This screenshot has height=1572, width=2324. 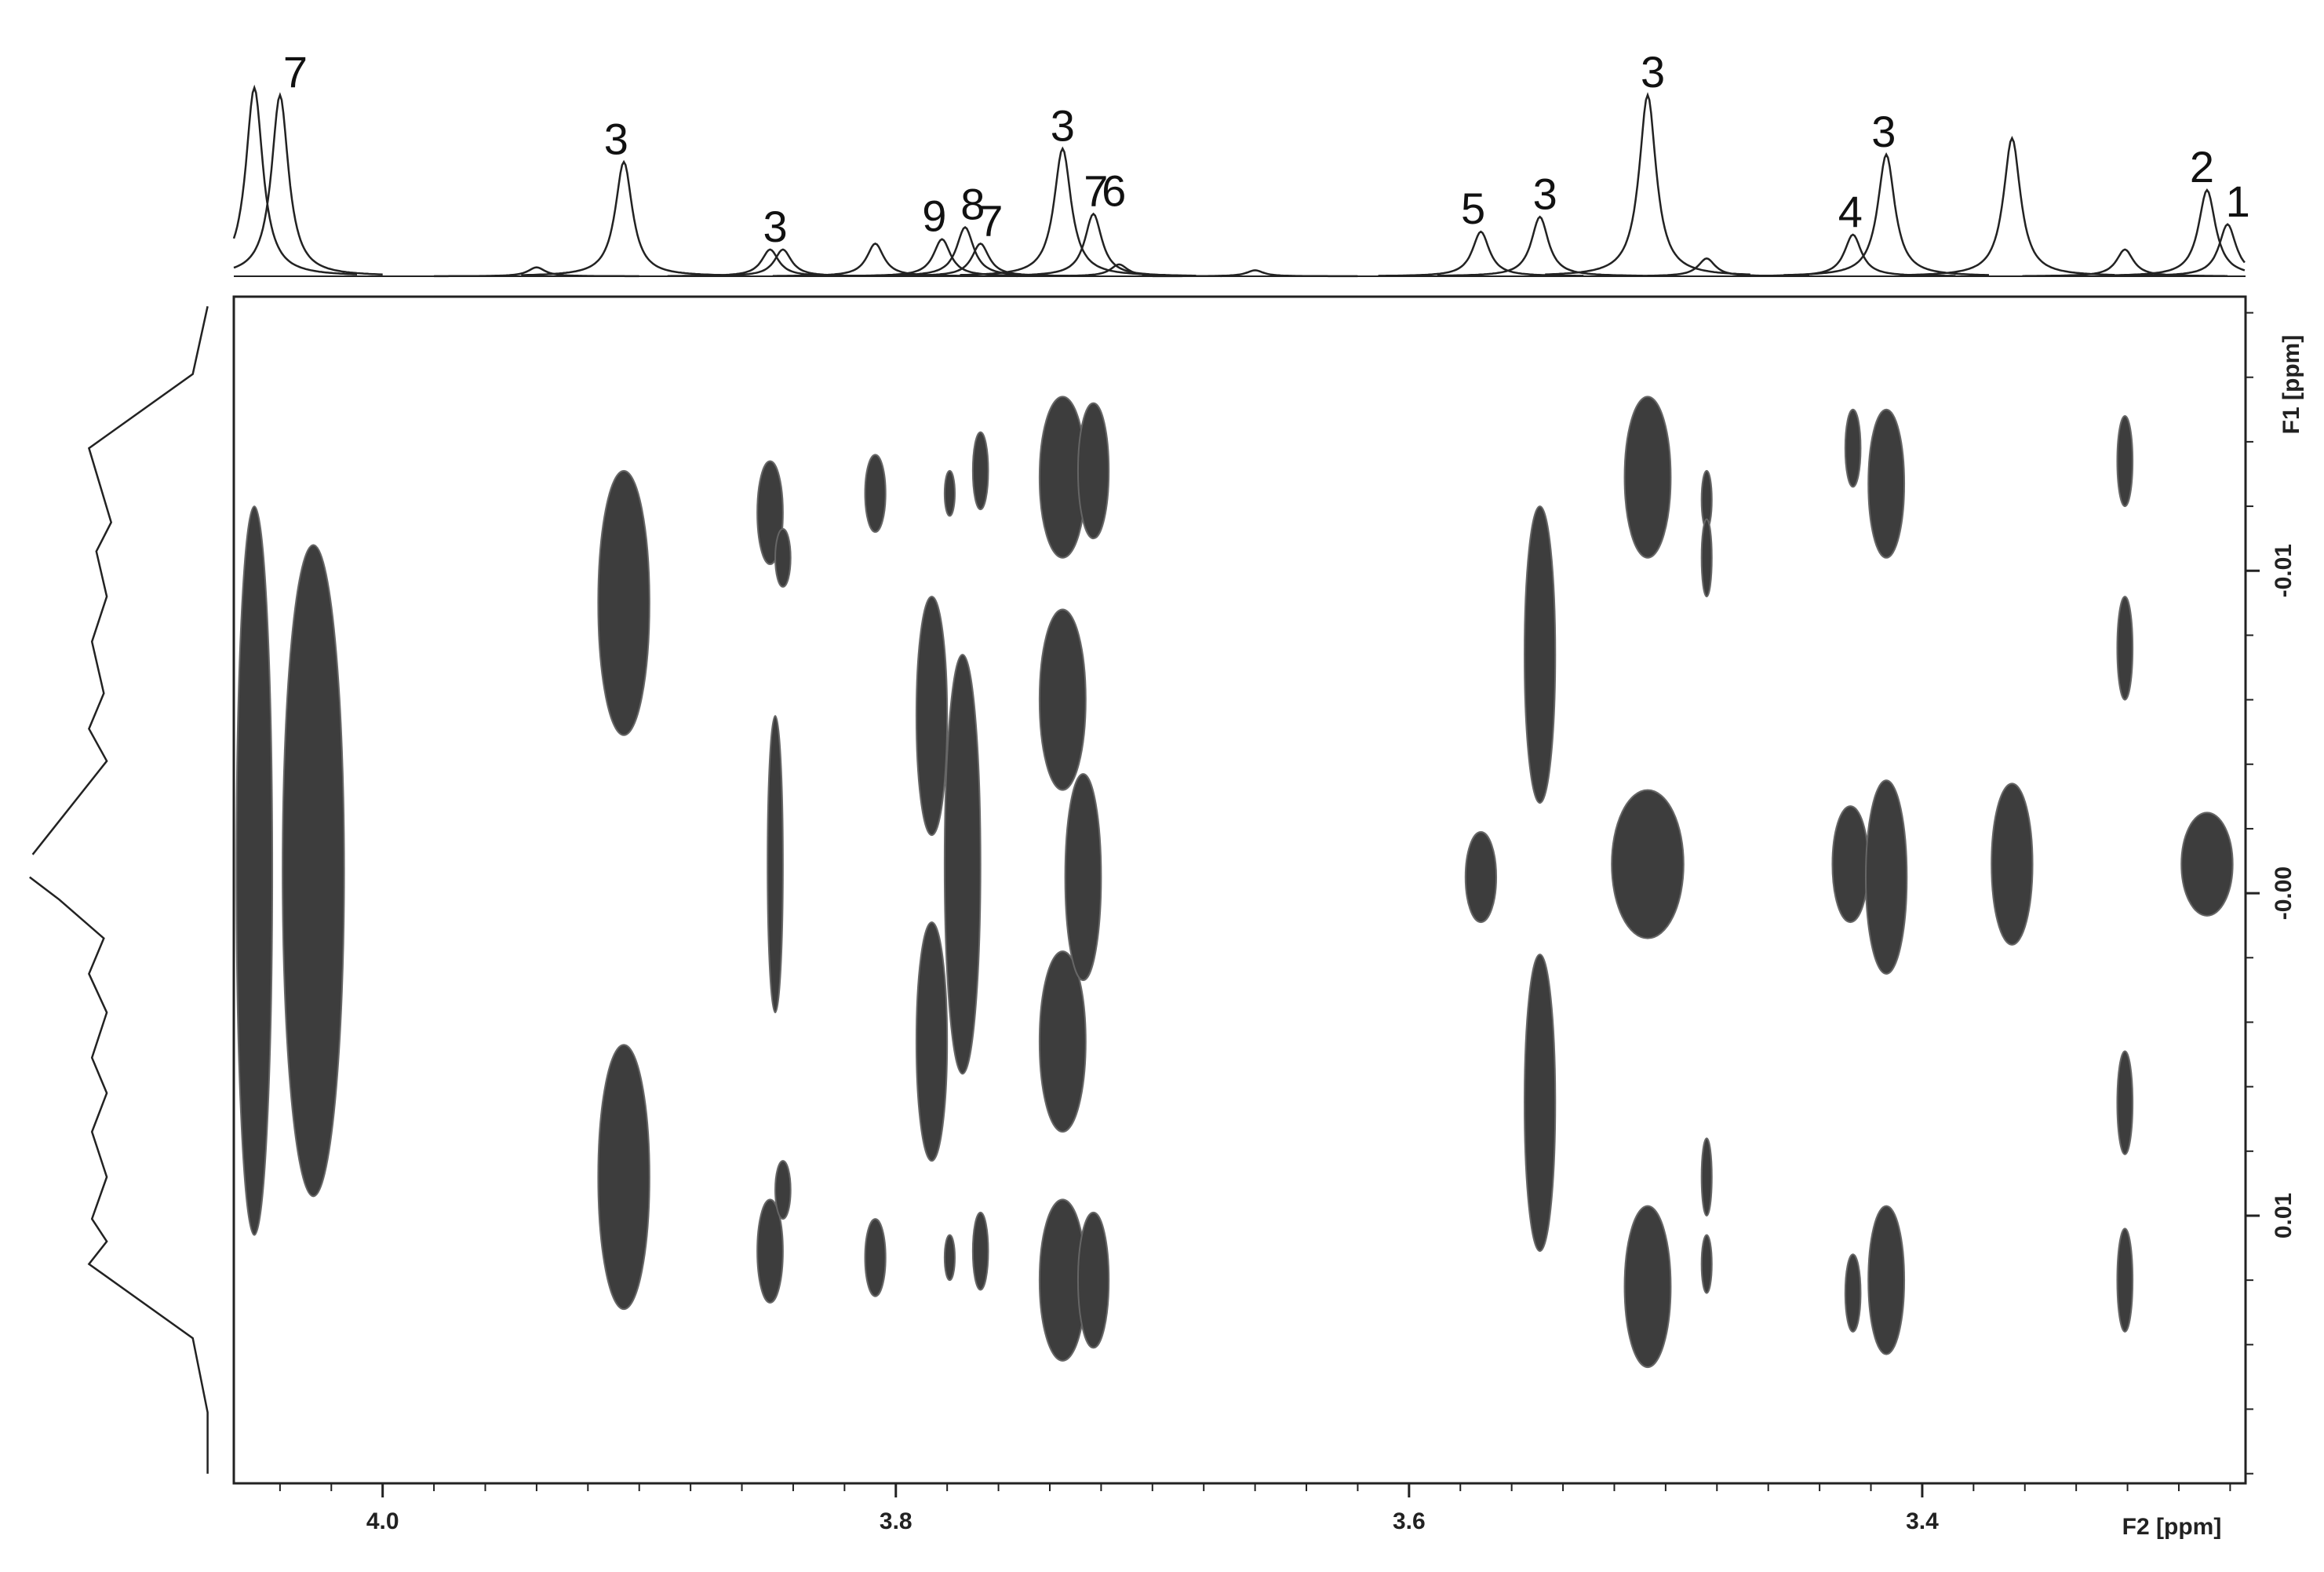 I want to click on peak-label: 9, so click(x=934, y=216).